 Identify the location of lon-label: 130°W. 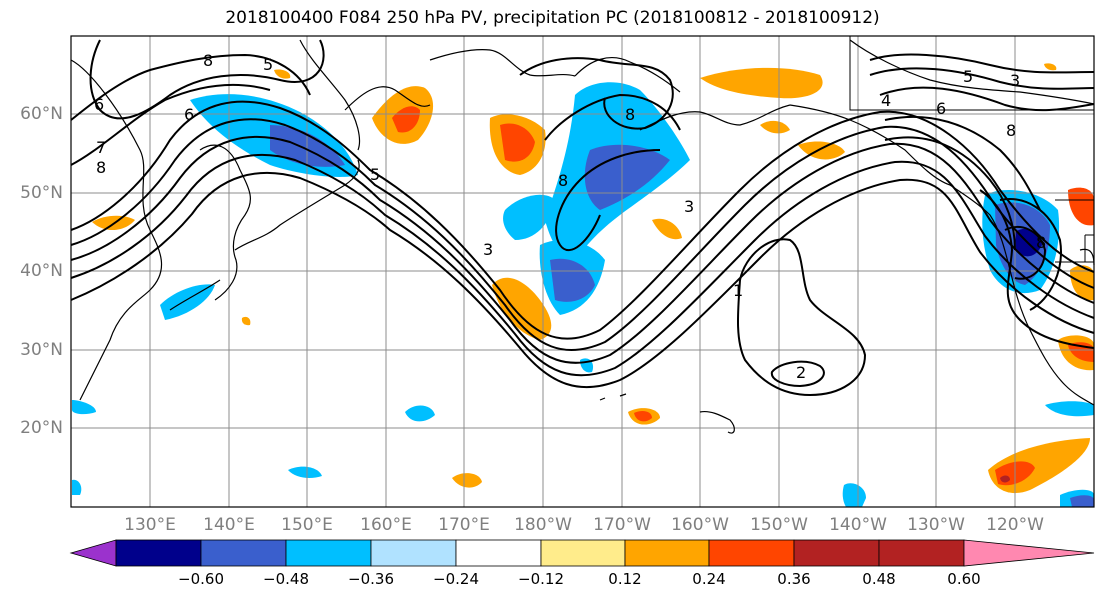
(936, 525).